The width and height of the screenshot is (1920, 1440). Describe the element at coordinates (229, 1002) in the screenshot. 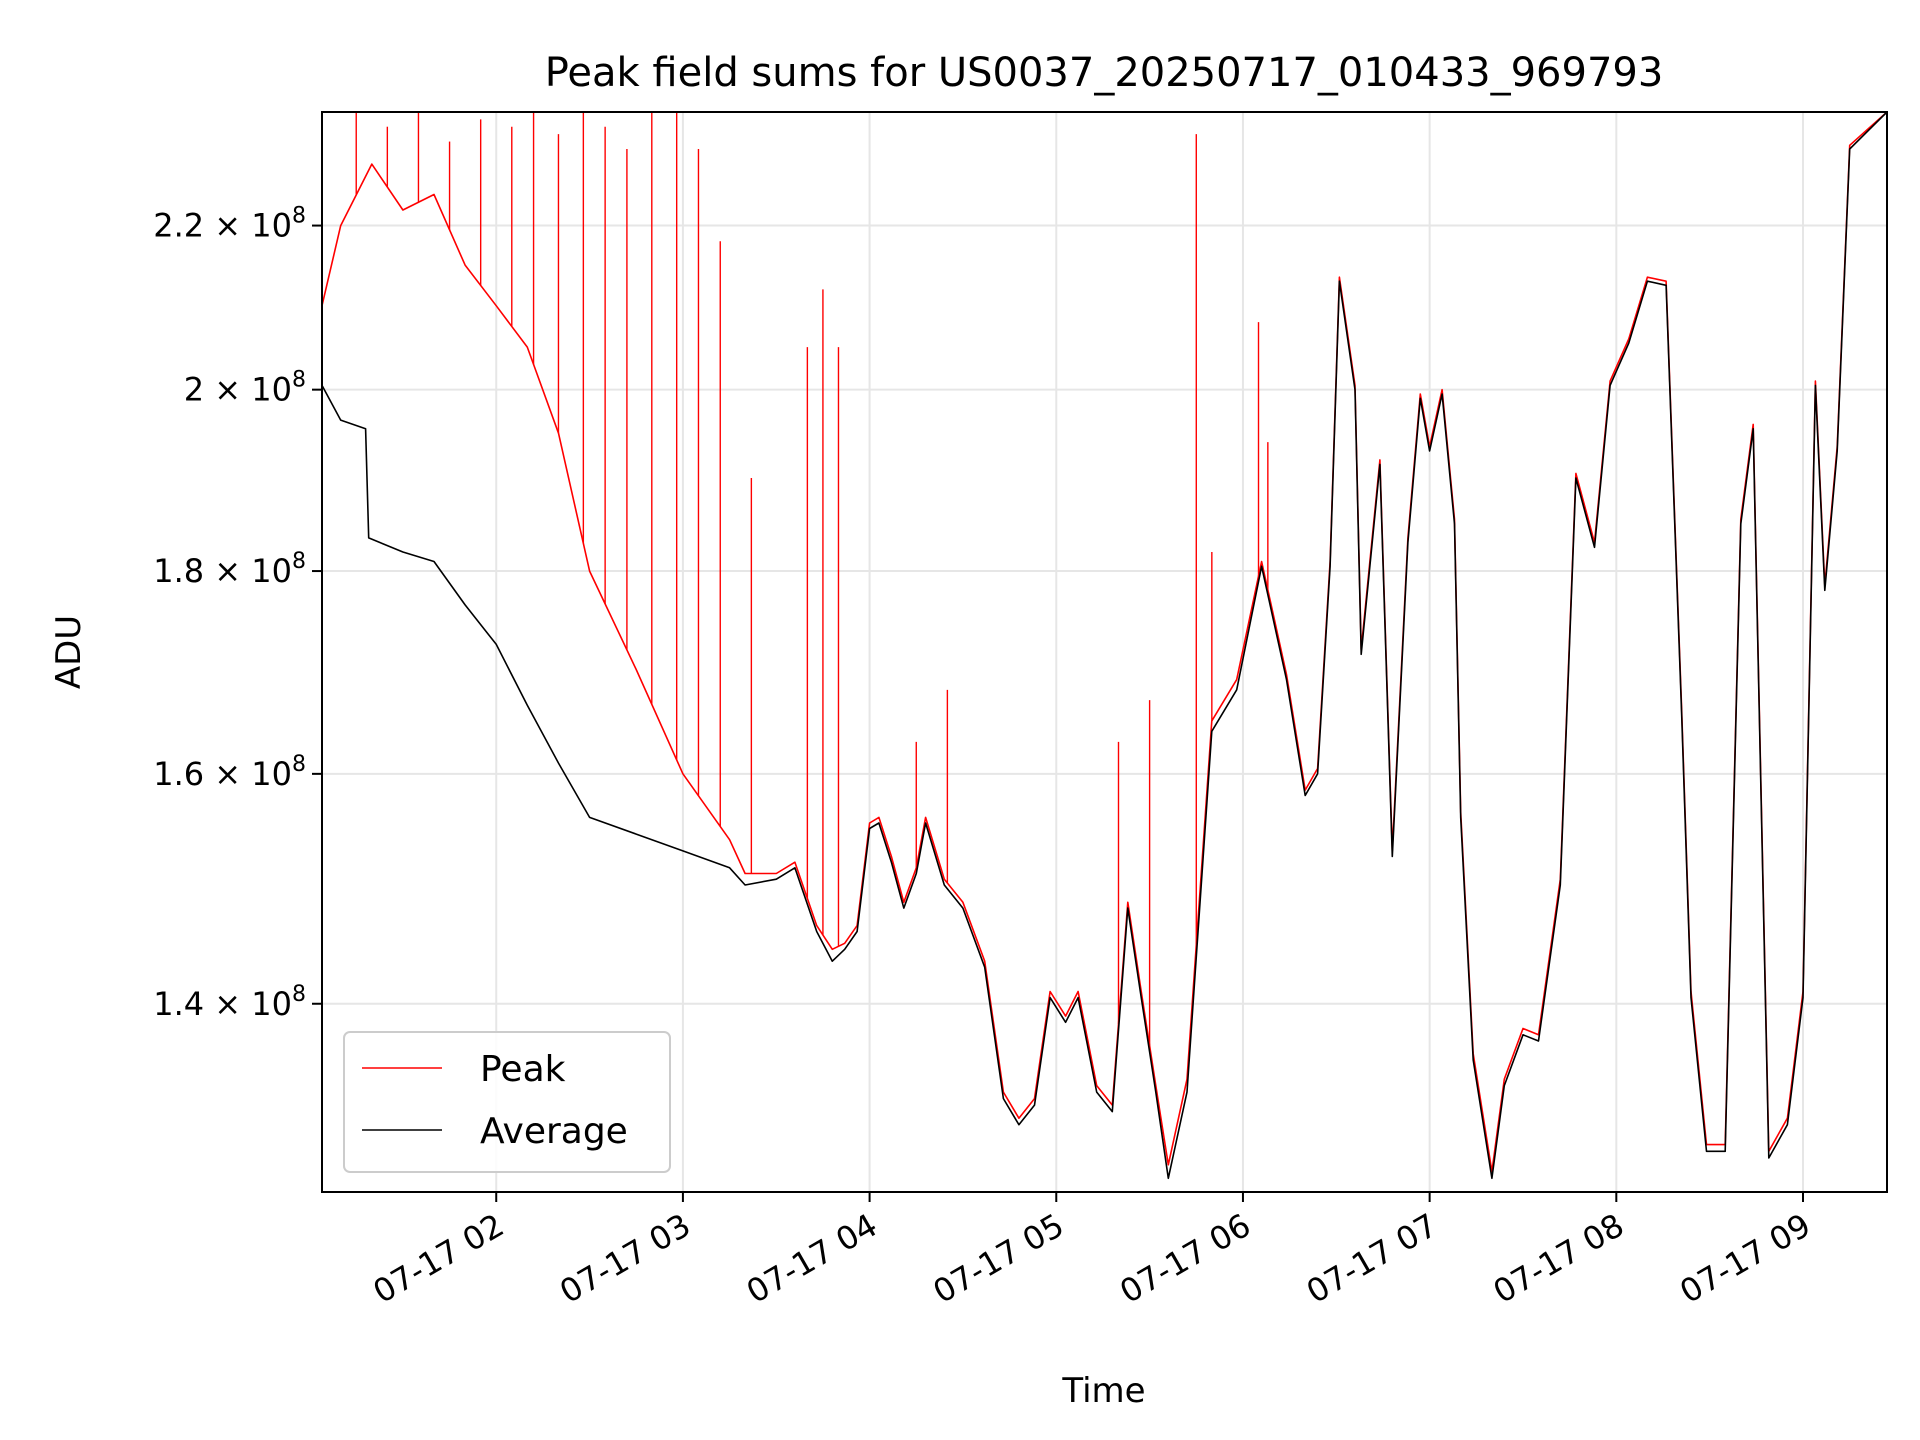

I see `y-tick-label: 1.4 × 108` at that location.